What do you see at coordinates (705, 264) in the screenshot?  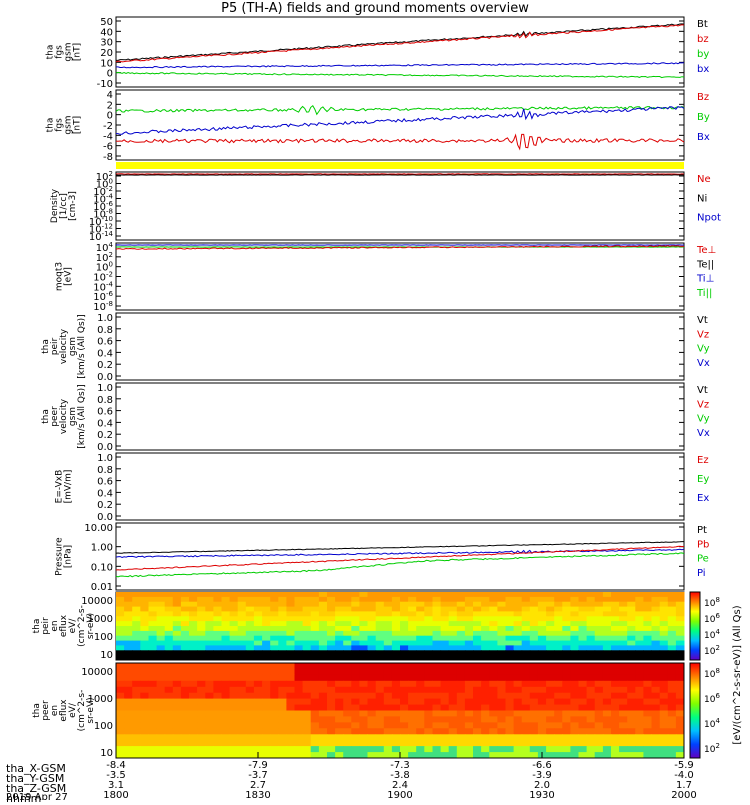 I see `temp-legend-te||: Te||` at bounding box center [705, 264].